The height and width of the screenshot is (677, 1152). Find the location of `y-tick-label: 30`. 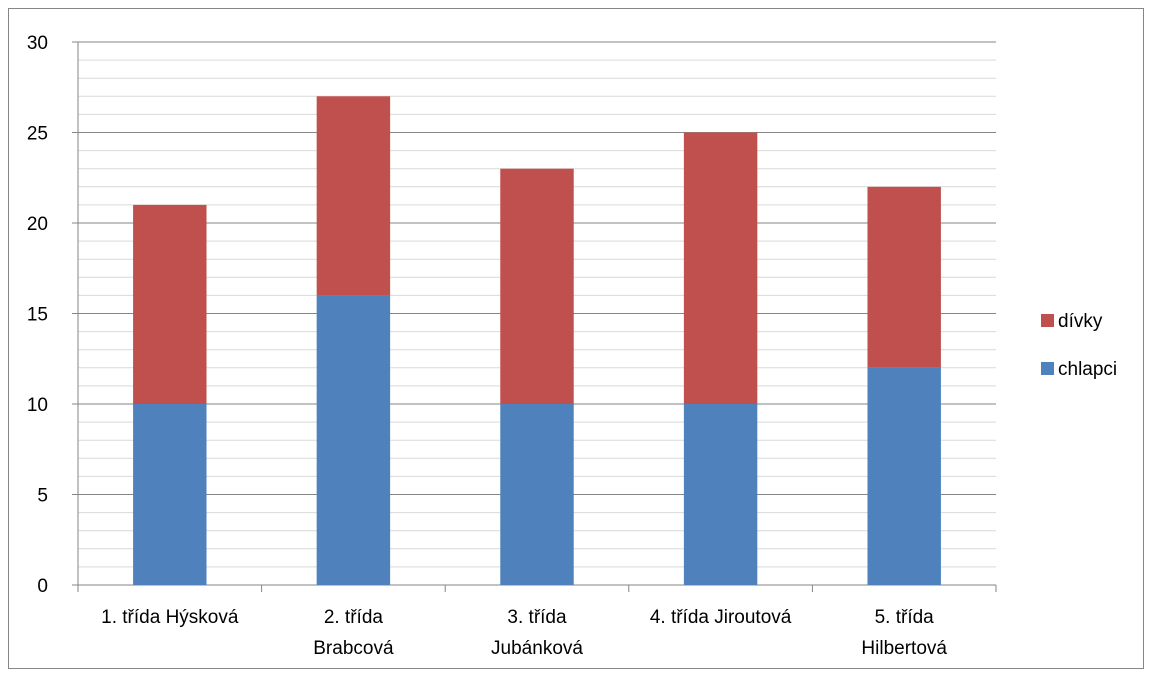

y-tick-label: 30 is located at coordinates (37, 43).